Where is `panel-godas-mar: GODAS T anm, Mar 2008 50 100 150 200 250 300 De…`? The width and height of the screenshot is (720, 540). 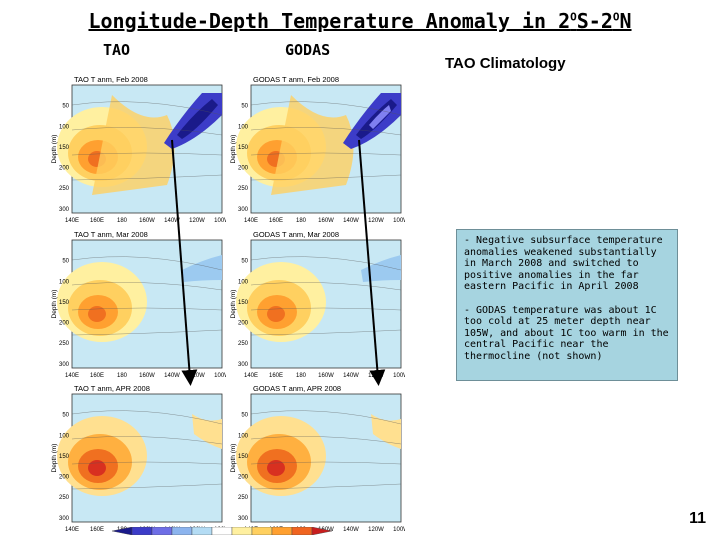
panel-godas-mar: GODAS T anm, Mar 2008 50 100 150 200 250 300 De… is located at coordinates (317, 307).